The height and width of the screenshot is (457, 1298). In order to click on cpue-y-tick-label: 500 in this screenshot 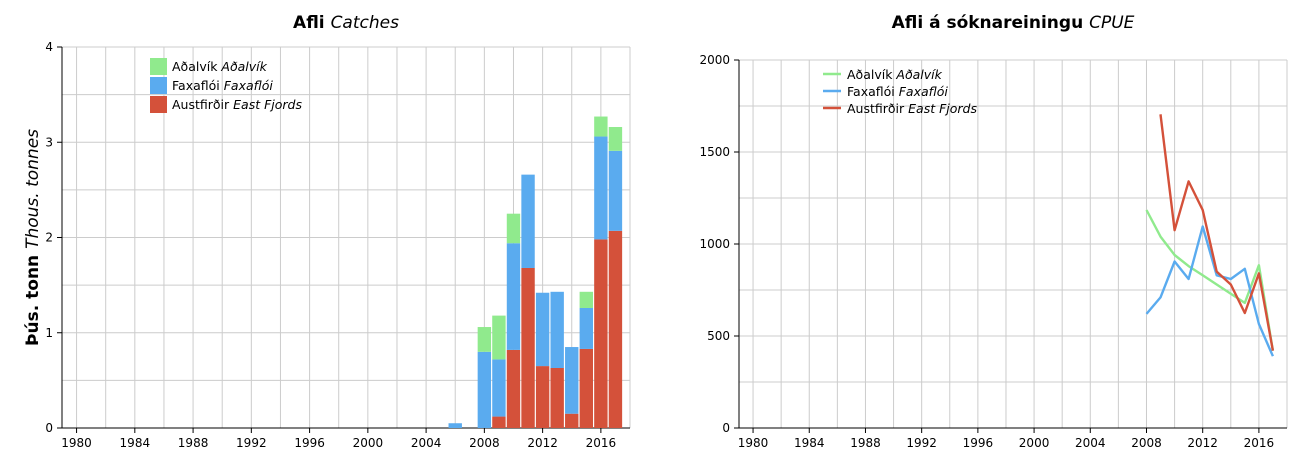, I will do `click(718, 336)`.